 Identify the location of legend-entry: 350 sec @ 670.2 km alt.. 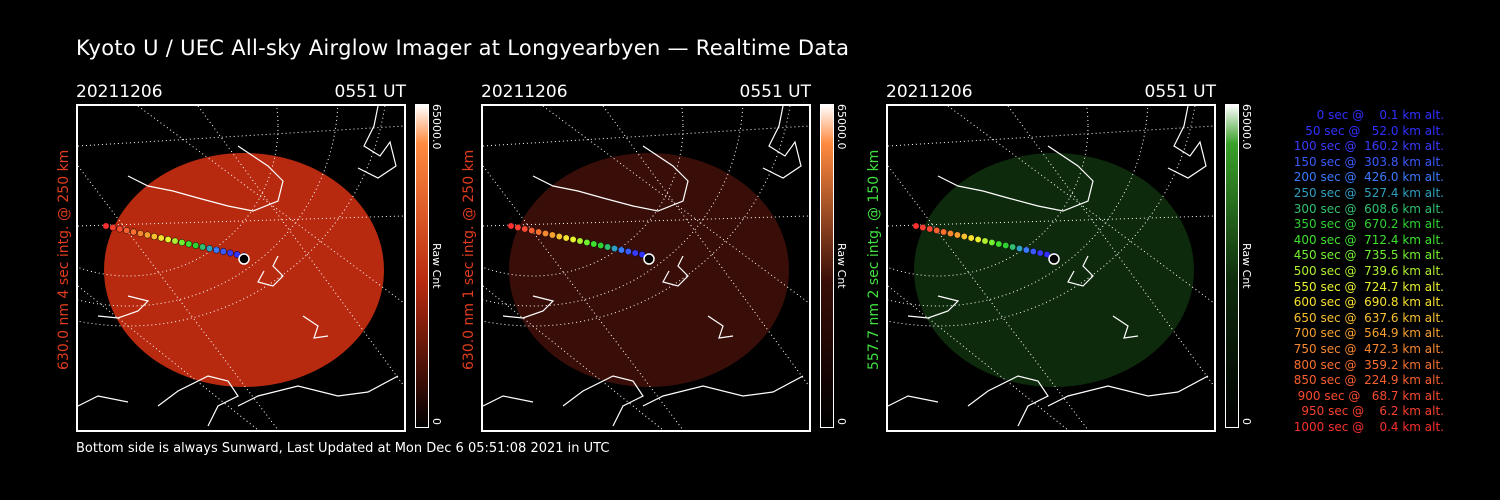
(1366, 224).